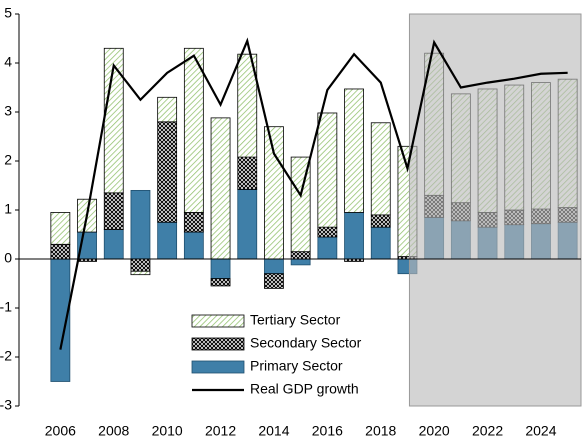 Image resolution: width=582 pixels, height=447 pixels. Describe the element at coordinates (304, 389) in the screenshot. I see `legend-label: Real GDP growth` at that location.